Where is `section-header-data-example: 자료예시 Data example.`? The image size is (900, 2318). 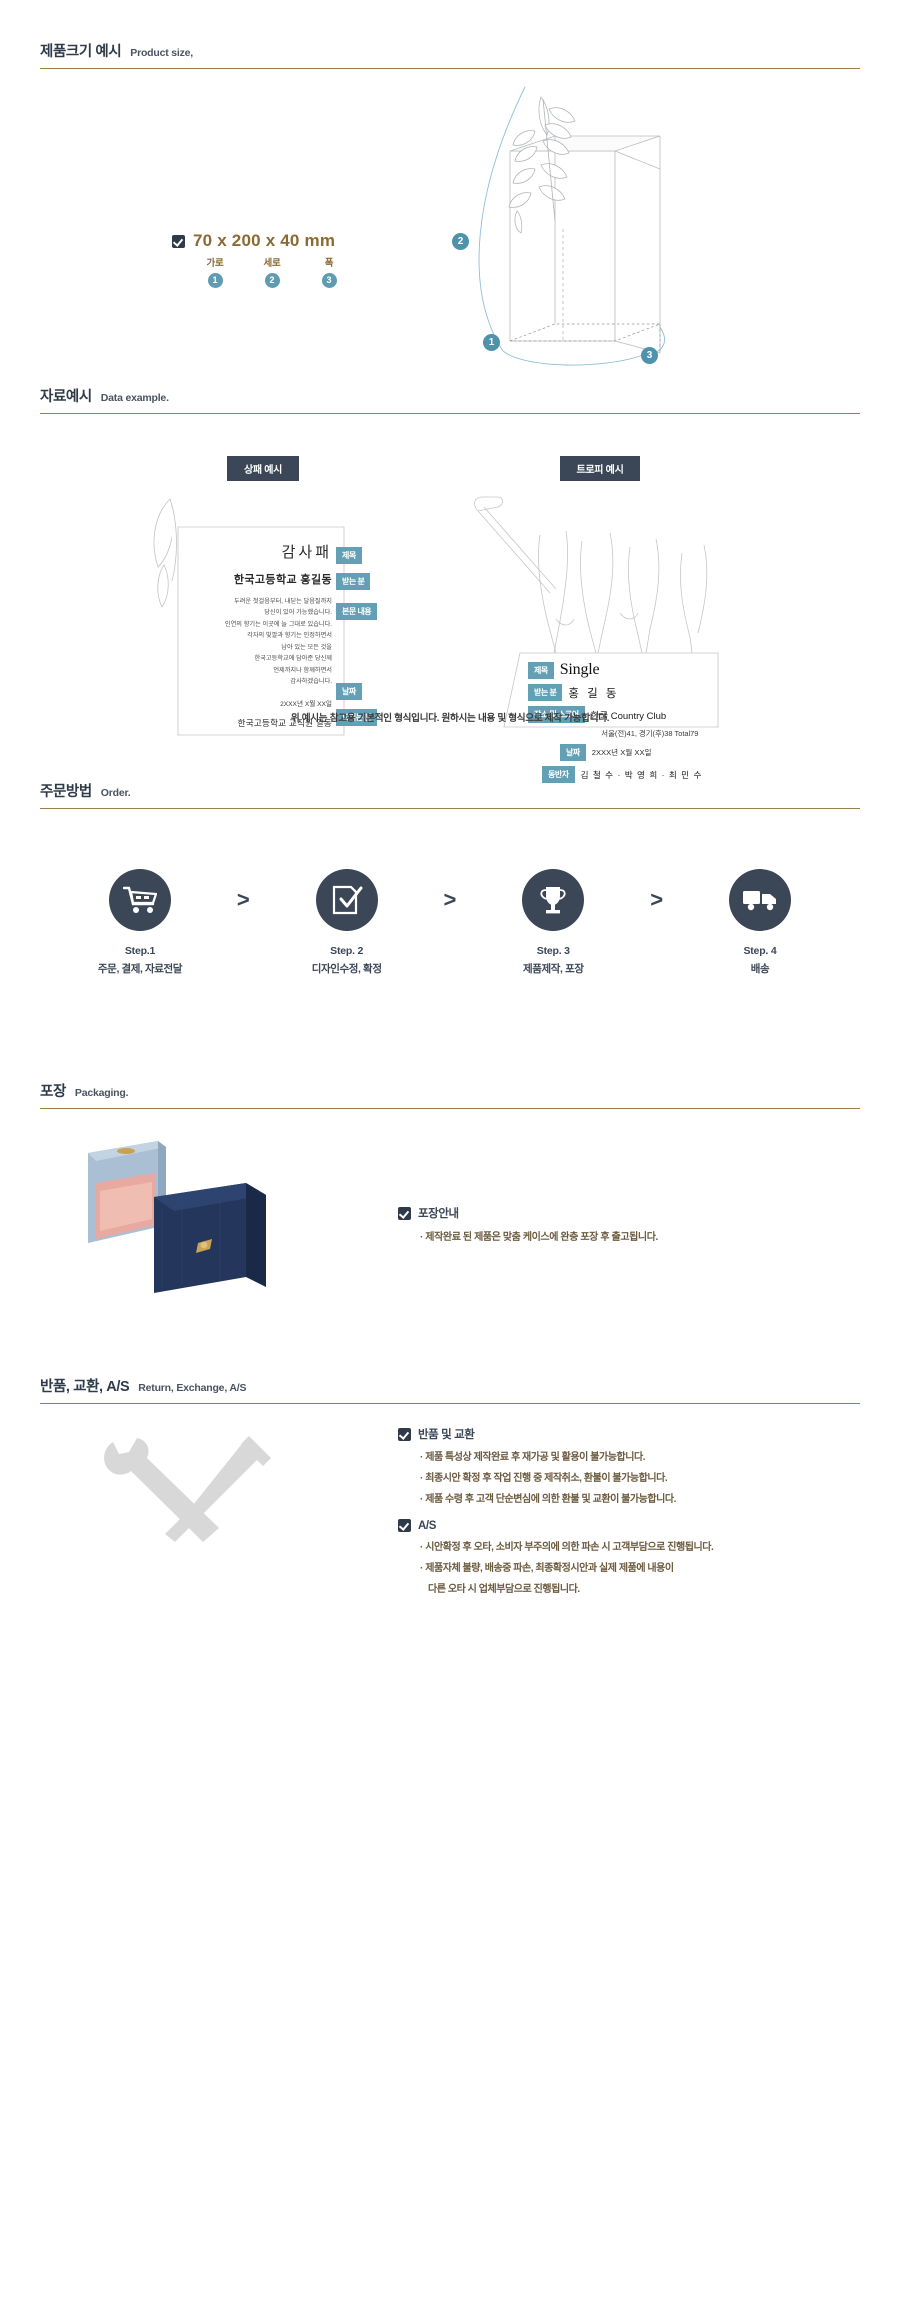 section-header-data-example: 자료예시 Data example. is located at coordinates (450, 399).